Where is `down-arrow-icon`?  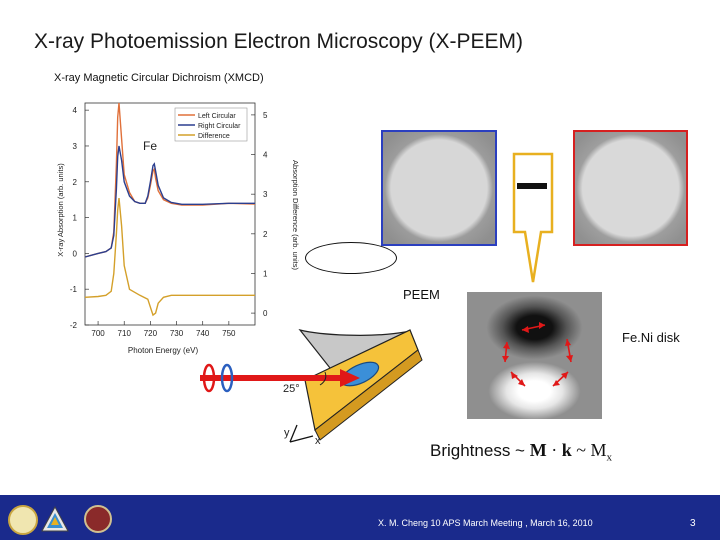
down-arrow-icon is located at coordinates (533, 217).